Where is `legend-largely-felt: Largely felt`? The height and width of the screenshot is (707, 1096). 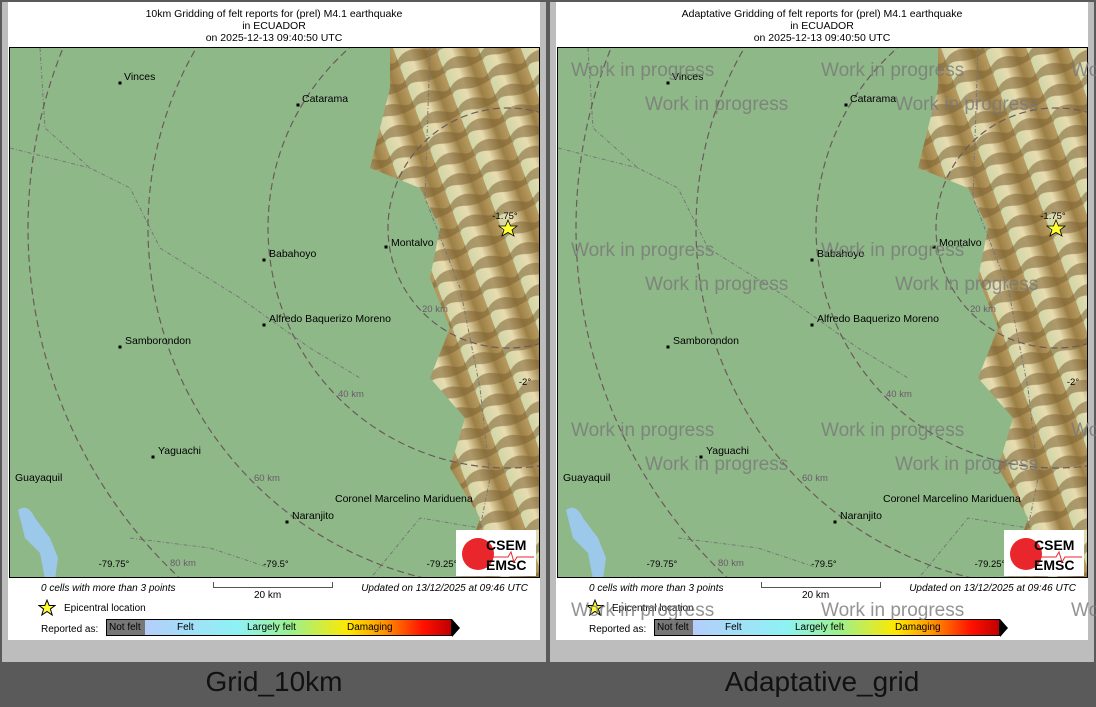 legend-largely-felt: Largely felt is located at coordinates (819, 627).